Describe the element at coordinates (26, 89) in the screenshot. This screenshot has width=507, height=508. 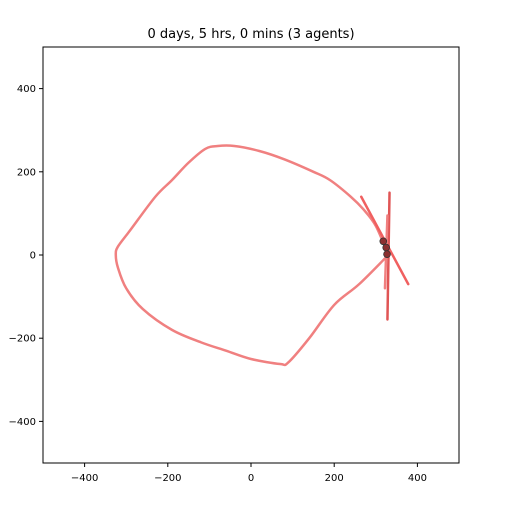
I see `y-tick-label: 400` at that location.